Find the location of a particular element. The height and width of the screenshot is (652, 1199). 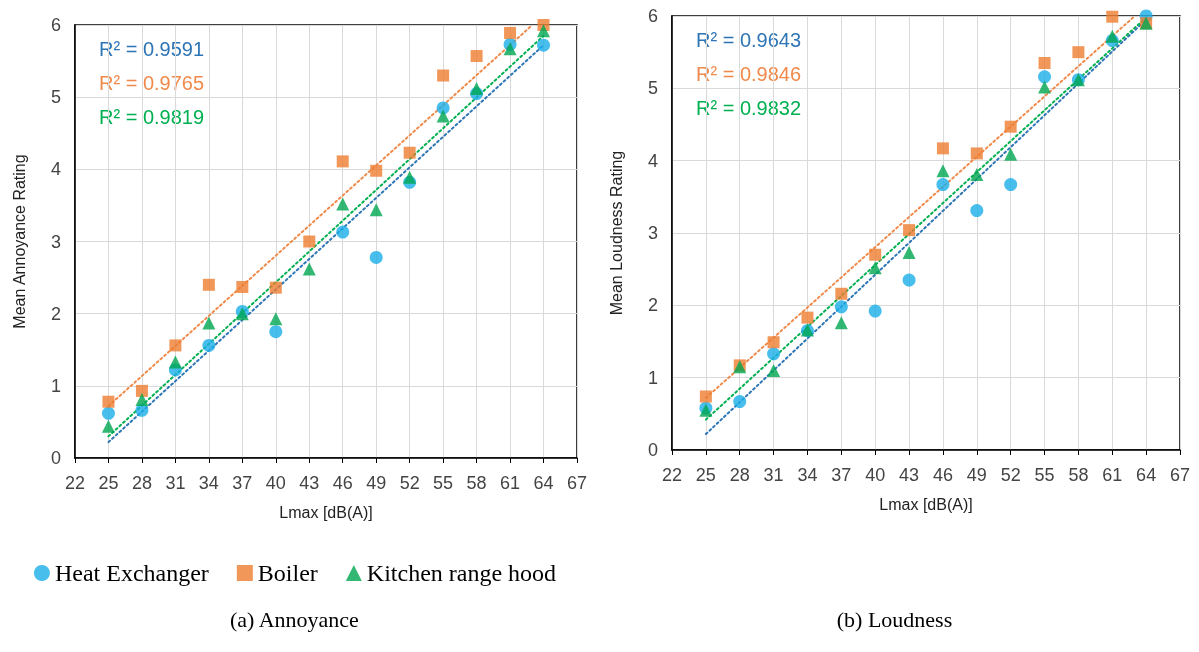

y-axis-title: Mean Loudness Rating is located at coordinates (616, 233).